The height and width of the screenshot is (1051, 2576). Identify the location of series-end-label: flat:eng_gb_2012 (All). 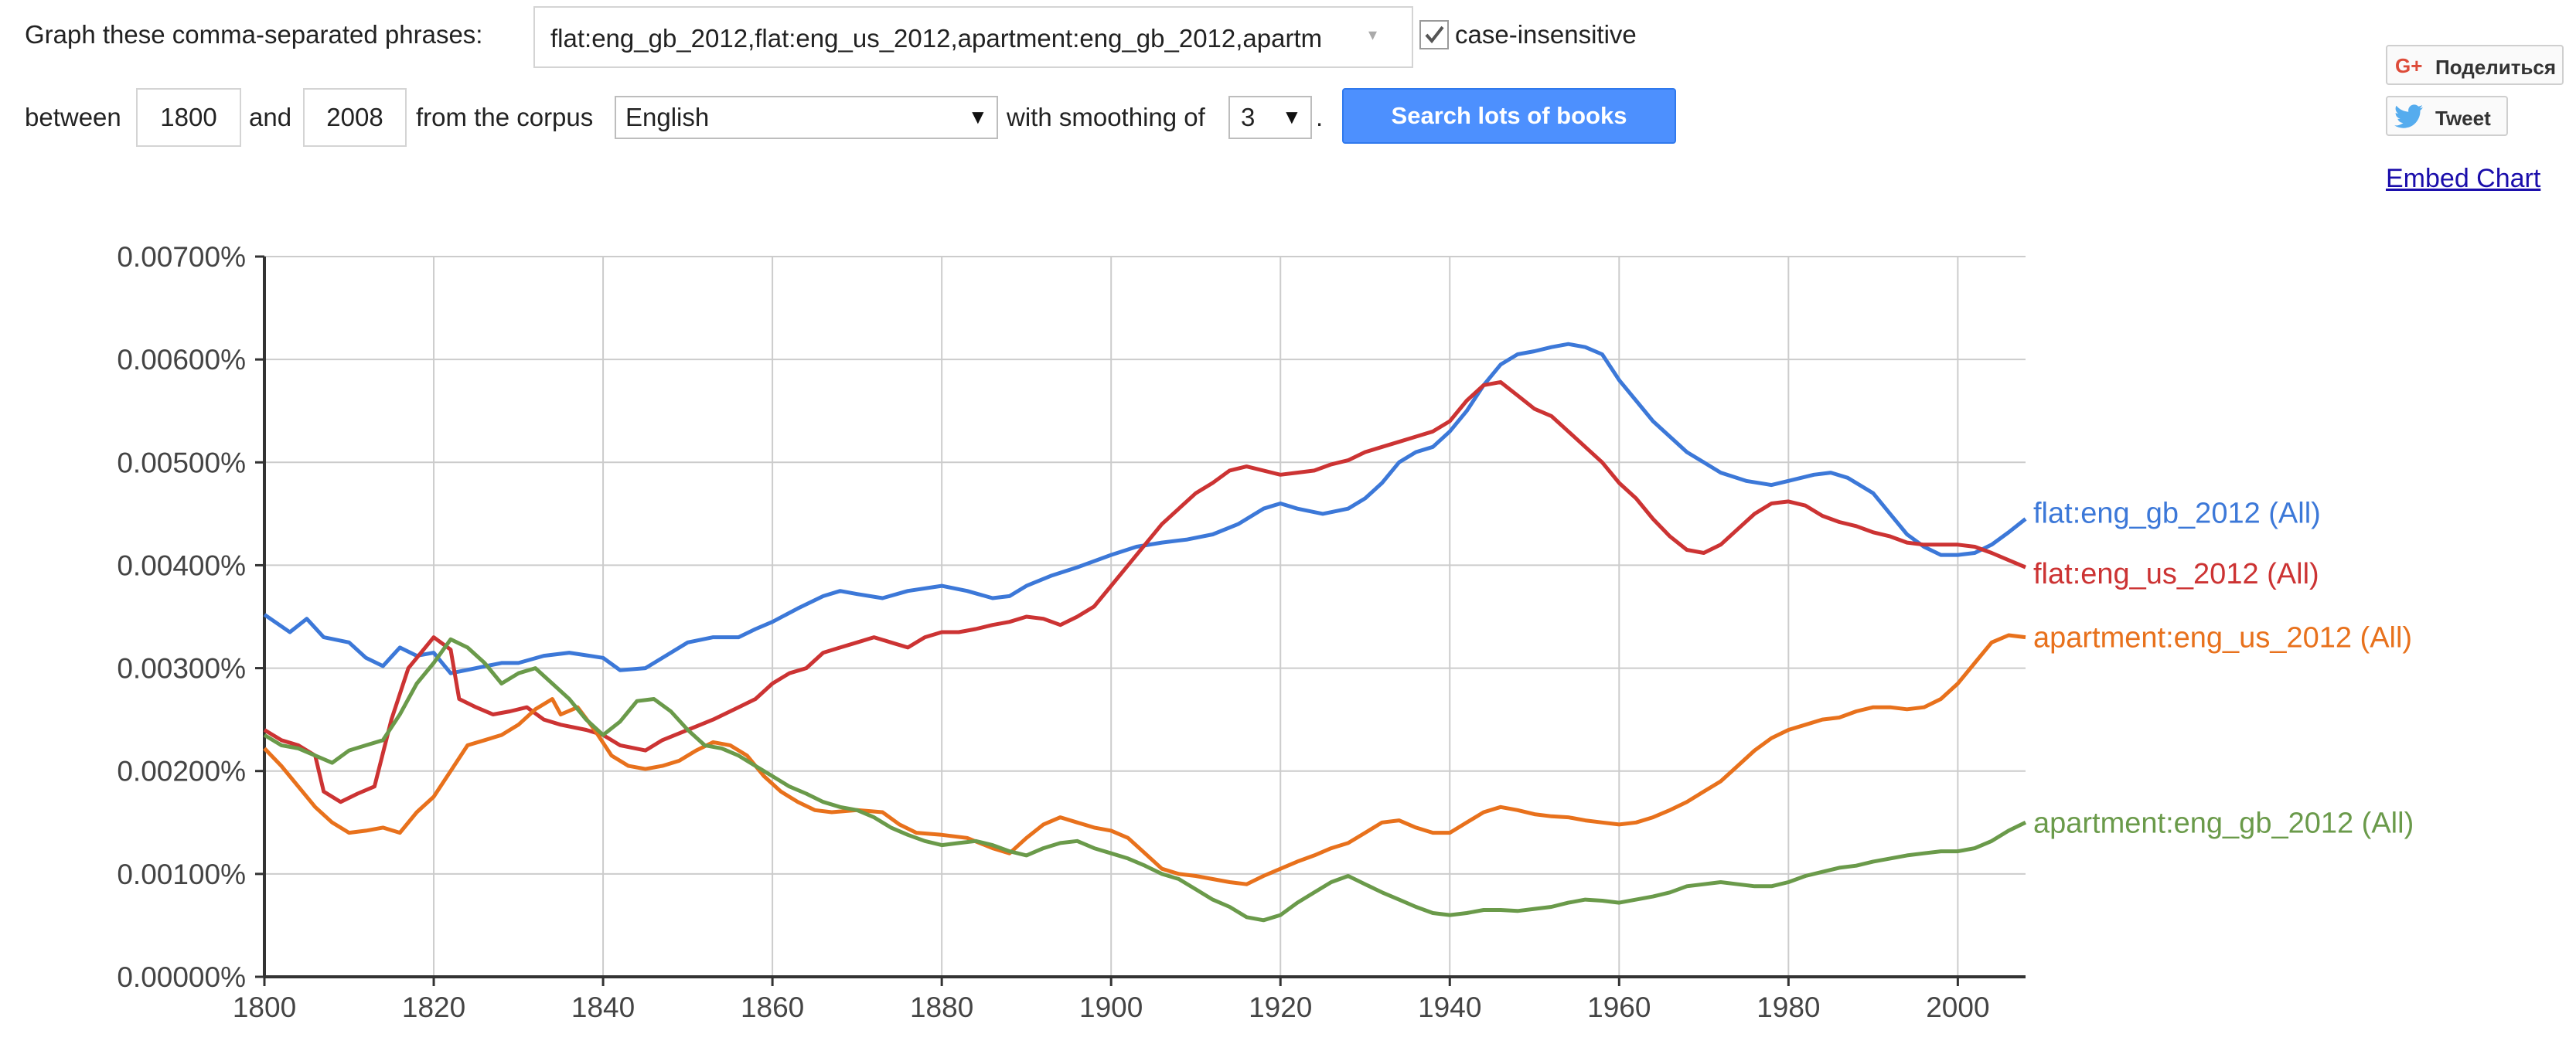
(2177, 514).